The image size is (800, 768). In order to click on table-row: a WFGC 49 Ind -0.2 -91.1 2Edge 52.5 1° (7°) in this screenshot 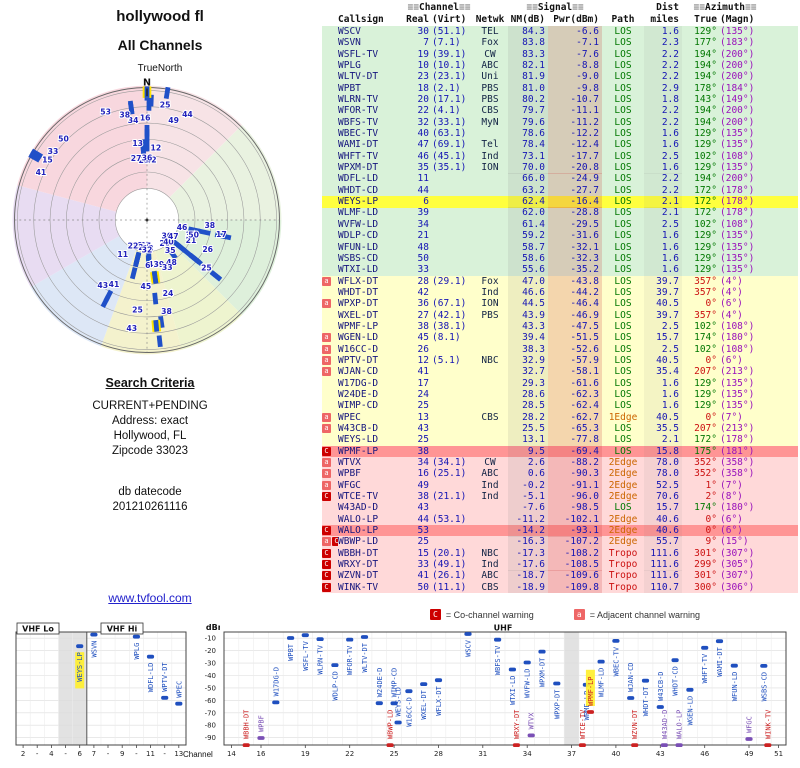, I will do `click(560, 485)`.